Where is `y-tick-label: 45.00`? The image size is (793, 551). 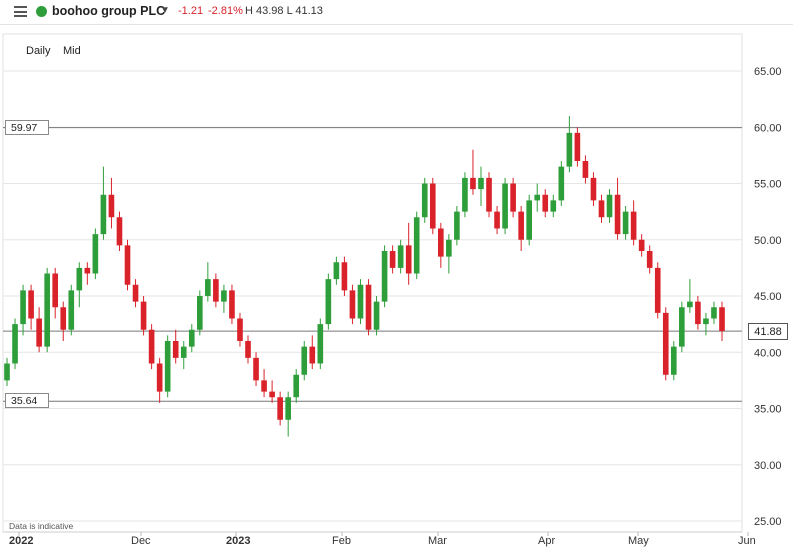
y-tick-label: 45.00 is located at coordinates (768, 297).